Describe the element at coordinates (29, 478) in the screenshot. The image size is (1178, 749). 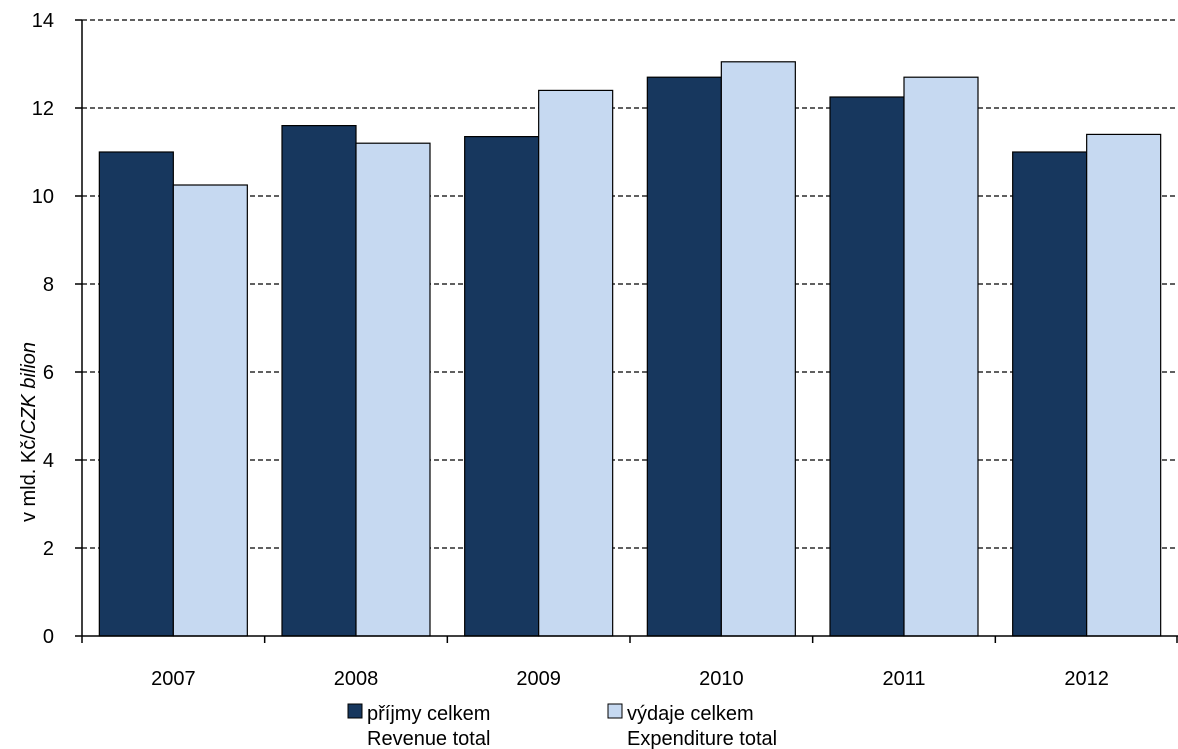
I see `y-axis-title-prefix: v mld. Kč/` at that location.